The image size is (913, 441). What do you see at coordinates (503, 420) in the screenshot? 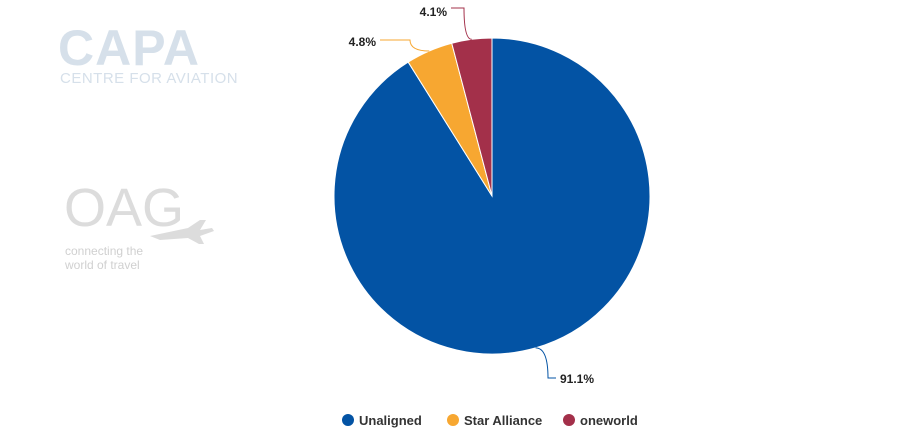
I see `legend-label: Star Alliance` at bounding box center [503, 420].